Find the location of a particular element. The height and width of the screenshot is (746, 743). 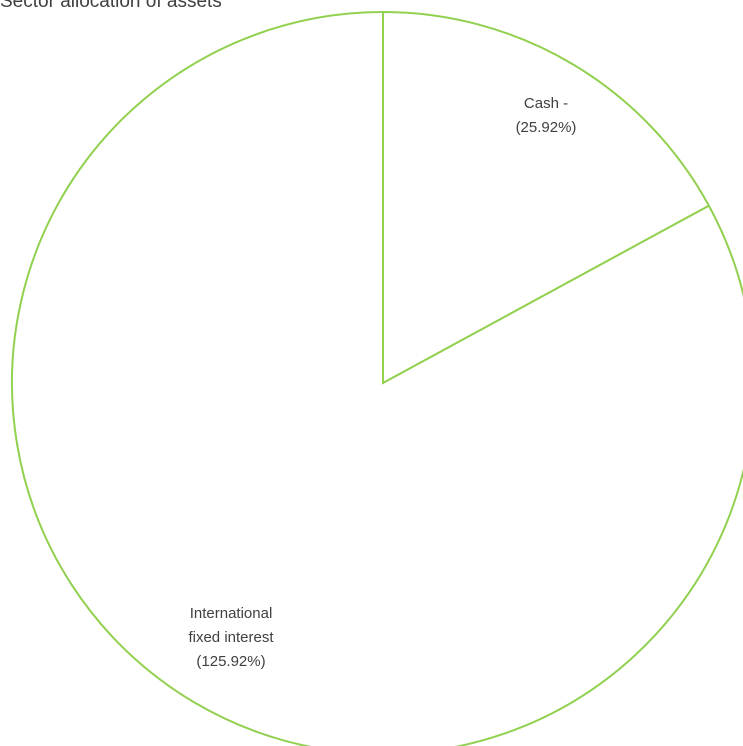

slice-label-line: Cash - is located at coordinates (546, 103).